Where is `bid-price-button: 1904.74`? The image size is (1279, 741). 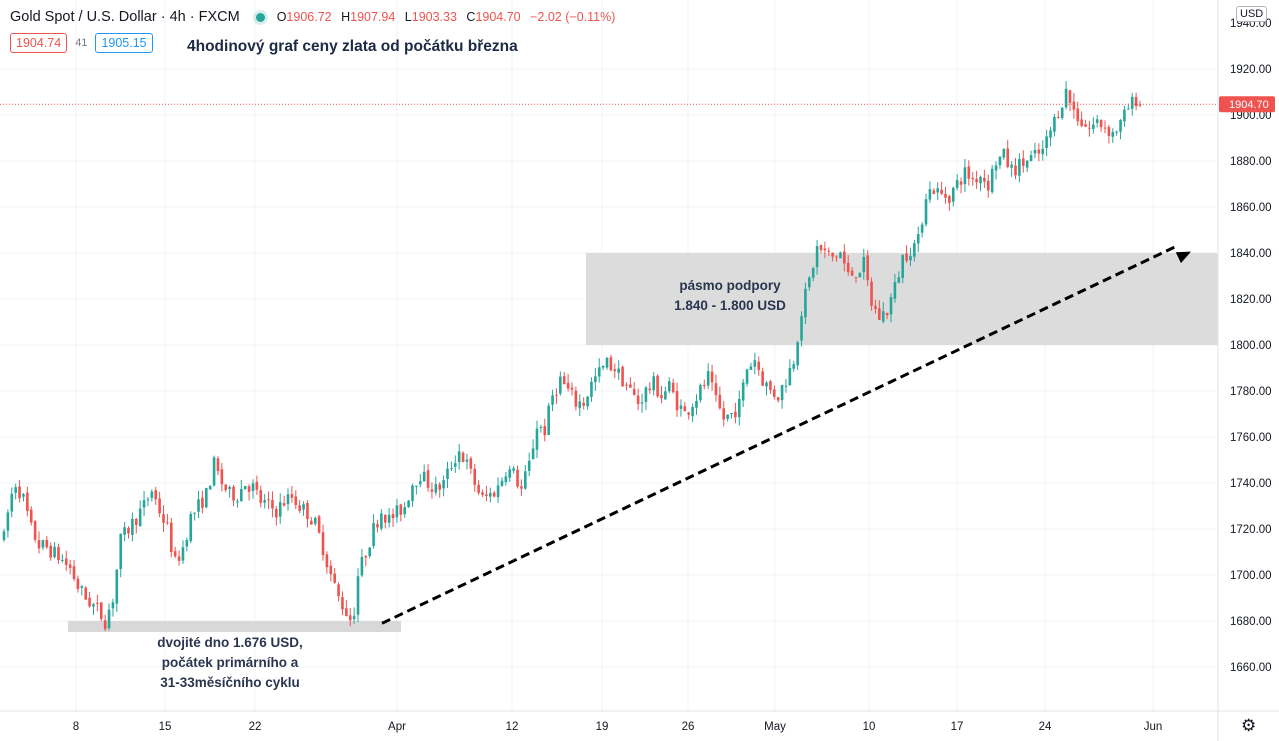 bid-price-button: 1904.74 is located at coordinates (39, 43).